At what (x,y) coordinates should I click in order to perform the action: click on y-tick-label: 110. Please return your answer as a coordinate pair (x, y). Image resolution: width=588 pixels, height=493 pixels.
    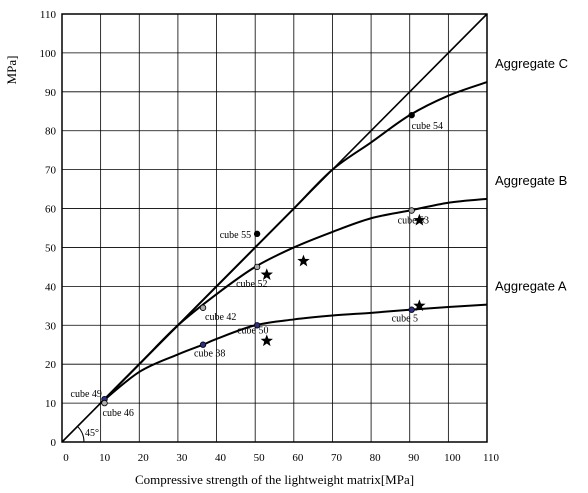
    Looking at the image, I should click on (48, 15).